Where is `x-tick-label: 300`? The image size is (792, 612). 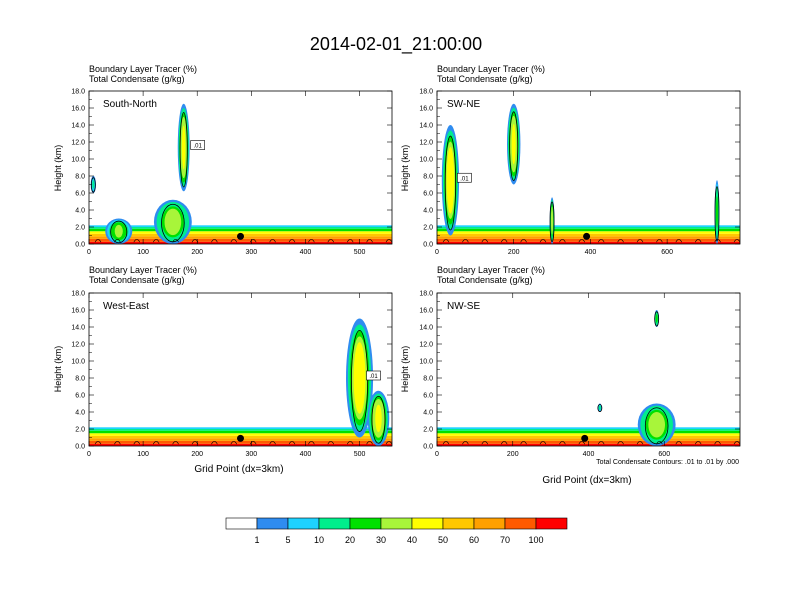
x-tick-label: 300 is located at coordinates (251, 454).